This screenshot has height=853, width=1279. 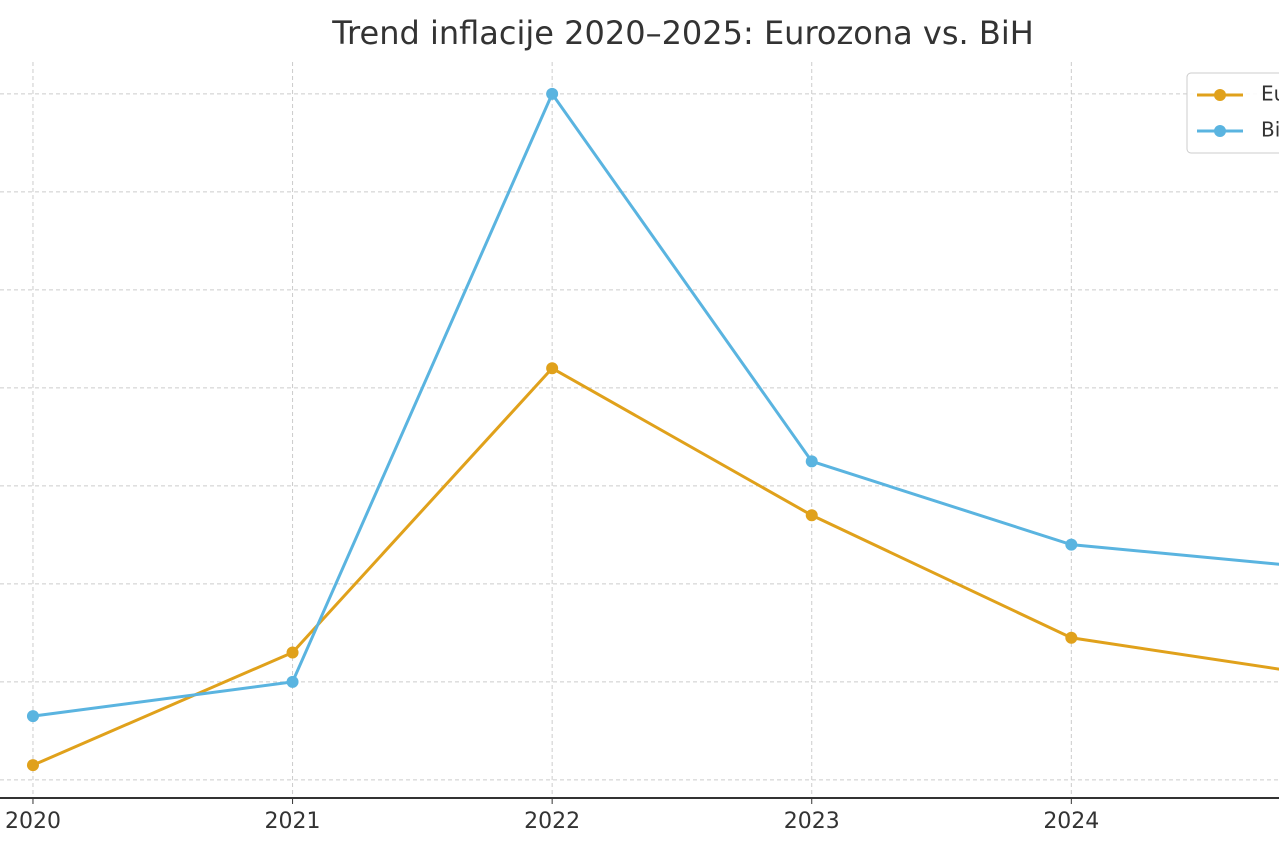 I want to click on x-tick-label: 2021, so click(x=293, y=821).